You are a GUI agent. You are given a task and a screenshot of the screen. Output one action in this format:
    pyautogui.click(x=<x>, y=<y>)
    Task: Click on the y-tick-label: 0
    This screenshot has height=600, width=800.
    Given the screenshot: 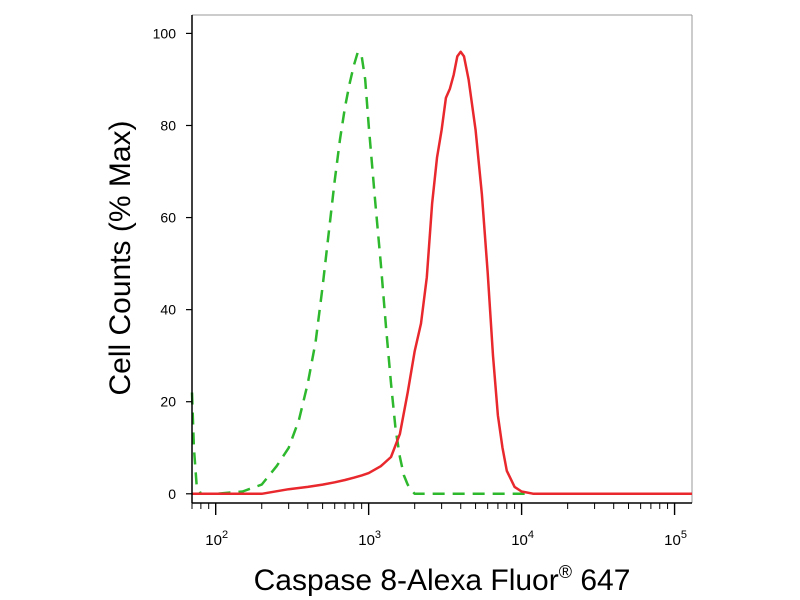 What is the action you would take?
    pyautogui.click(x=172, y=494)
    